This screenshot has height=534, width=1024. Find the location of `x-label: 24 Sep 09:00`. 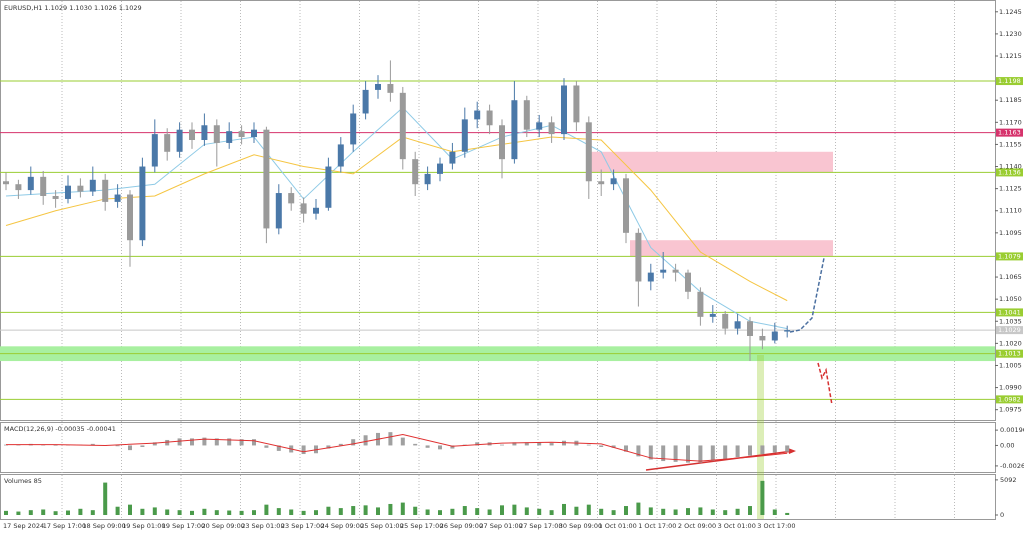

x-label: 24 Sep 09:00 is located at coordinates (342, 526).